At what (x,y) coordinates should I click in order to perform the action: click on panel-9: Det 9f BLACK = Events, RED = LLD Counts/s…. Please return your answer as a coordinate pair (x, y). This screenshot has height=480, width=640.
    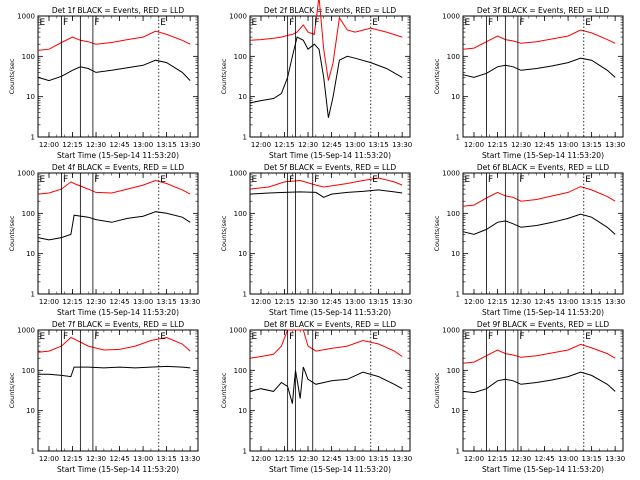
    Looking at the image, I should click on (529, 397).